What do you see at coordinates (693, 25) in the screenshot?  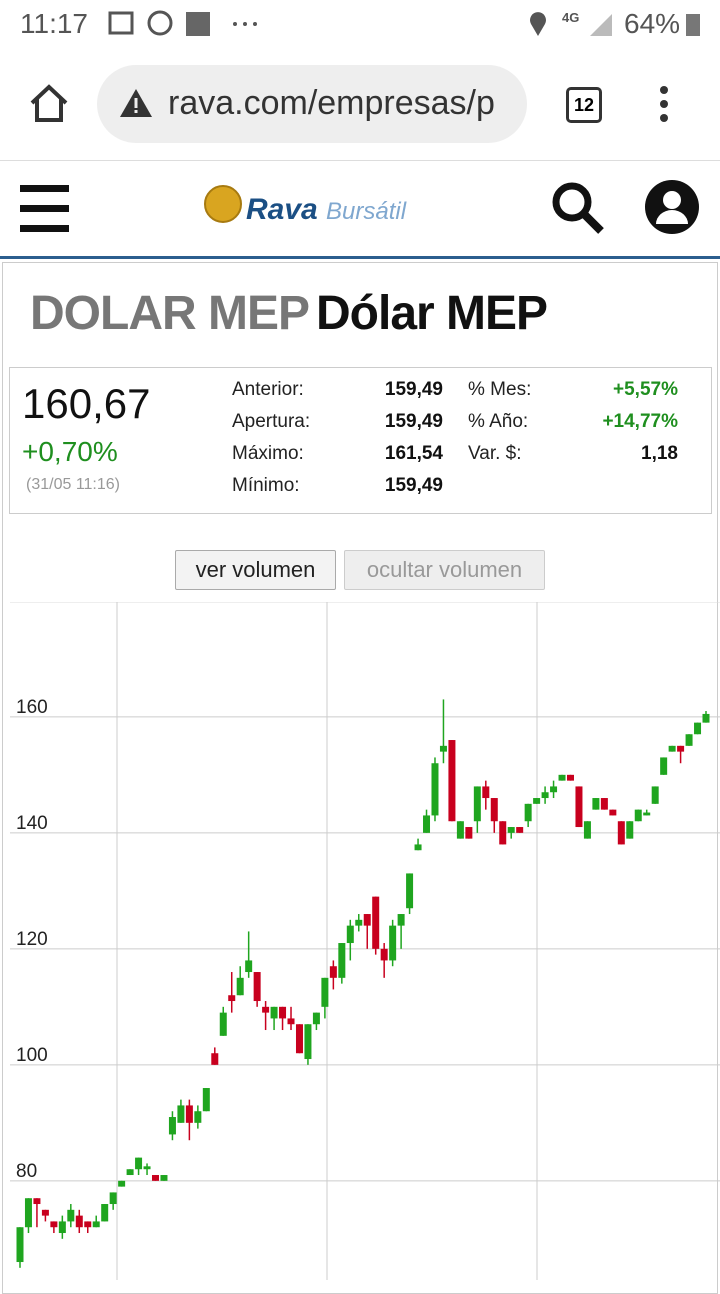 I see `battery-icon` at bounding box center [693, 25].